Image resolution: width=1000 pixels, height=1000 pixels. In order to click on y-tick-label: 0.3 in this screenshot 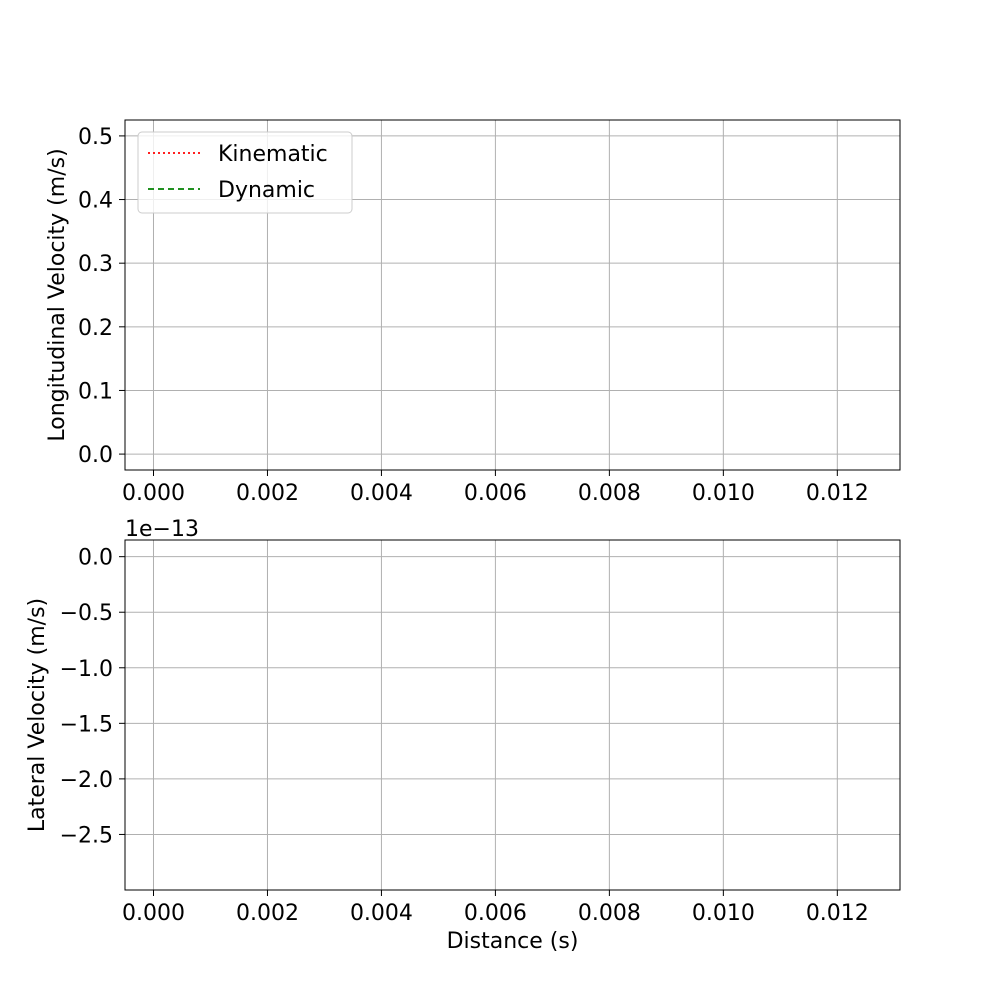, I will do `click(95, 264)`.